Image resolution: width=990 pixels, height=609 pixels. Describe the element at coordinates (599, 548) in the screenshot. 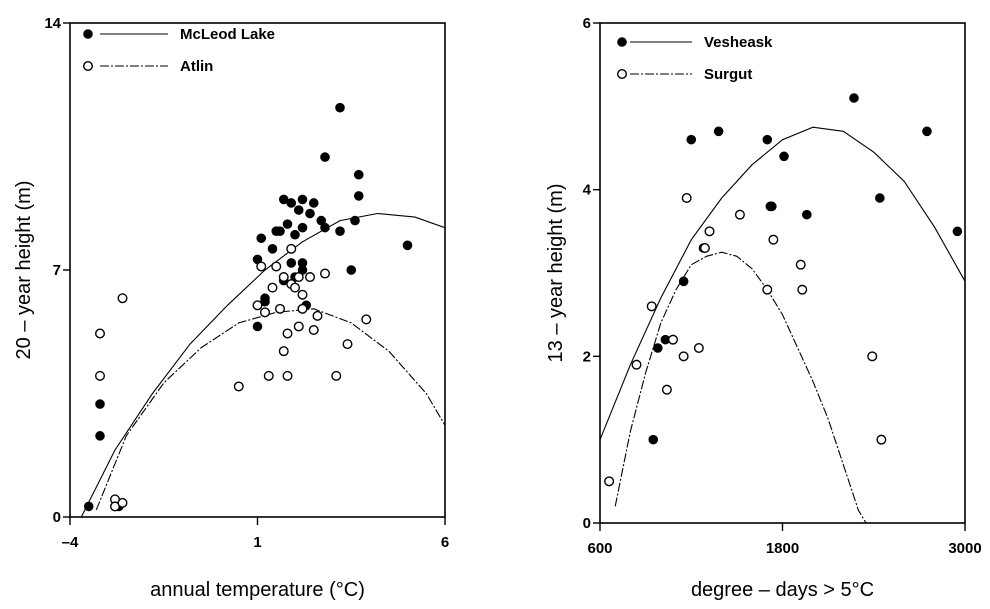

I see `x-tick-label: 600` at that location.